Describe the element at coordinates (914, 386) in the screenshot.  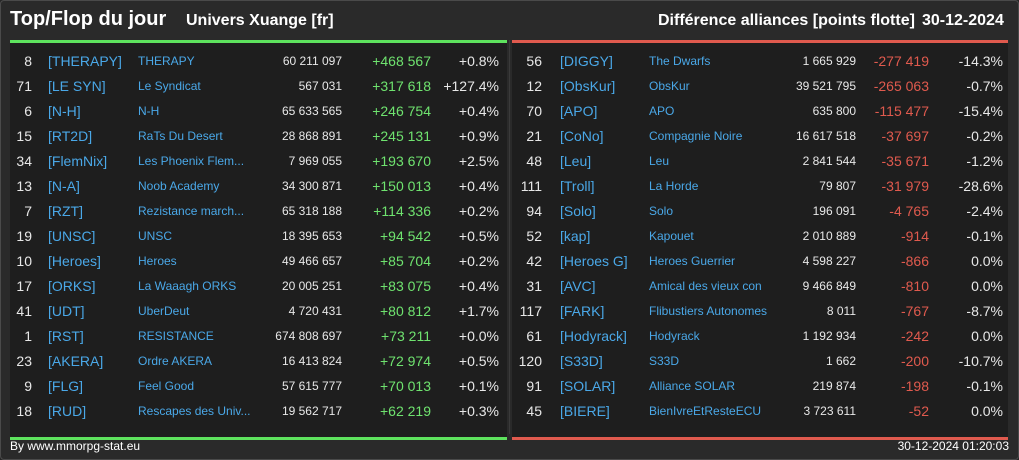
I see `difference-cell: -198` at that location.